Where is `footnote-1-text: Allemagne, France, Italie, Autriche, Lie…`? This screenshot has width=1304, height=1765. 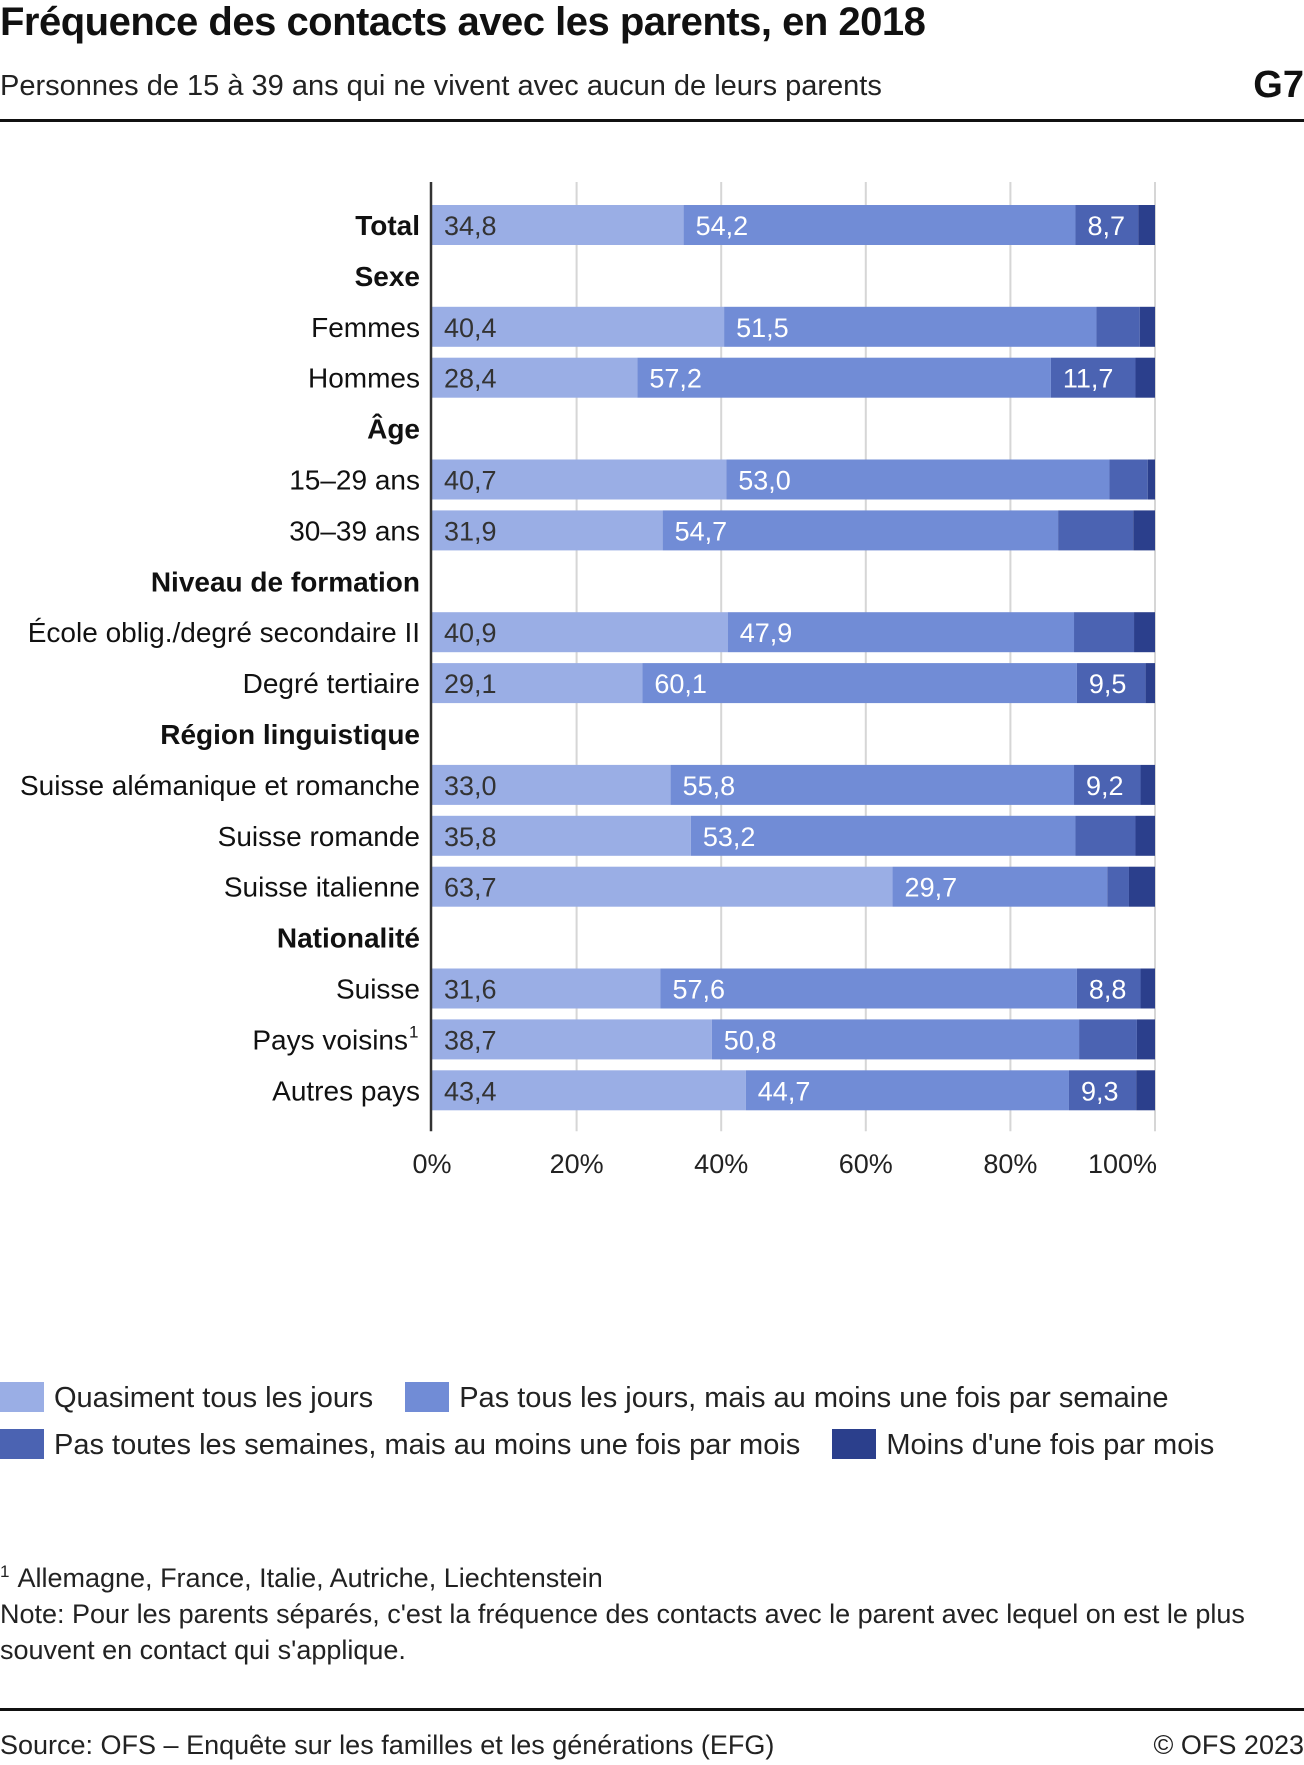
footnote-1-text: Allemagne, France, Italie, Autriche, Lie… is located at coordinates (310, 1578).